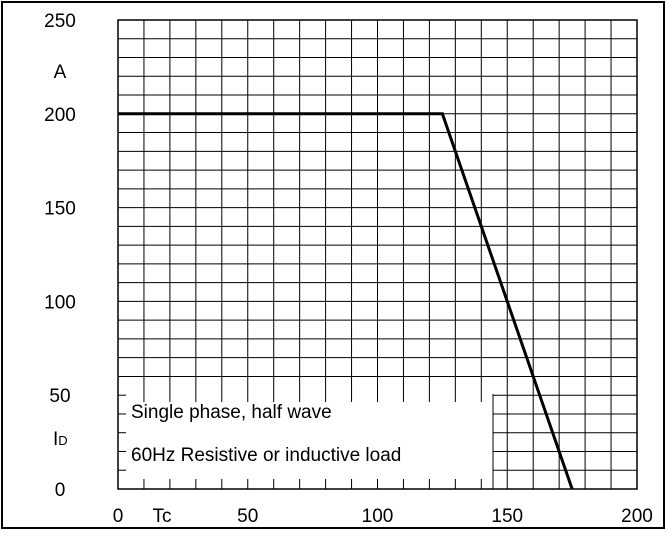  I want to click on y-axis-symbol-label: ID, so click(60, 439).